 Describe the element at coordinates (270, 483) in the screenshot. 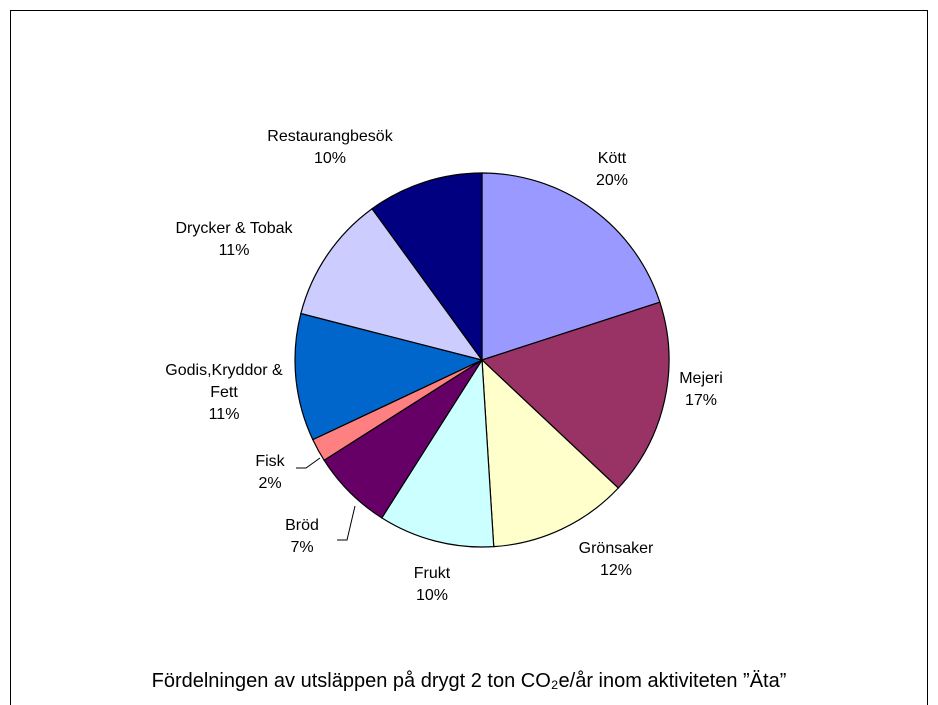

I see `value-label: 2%` at that location.